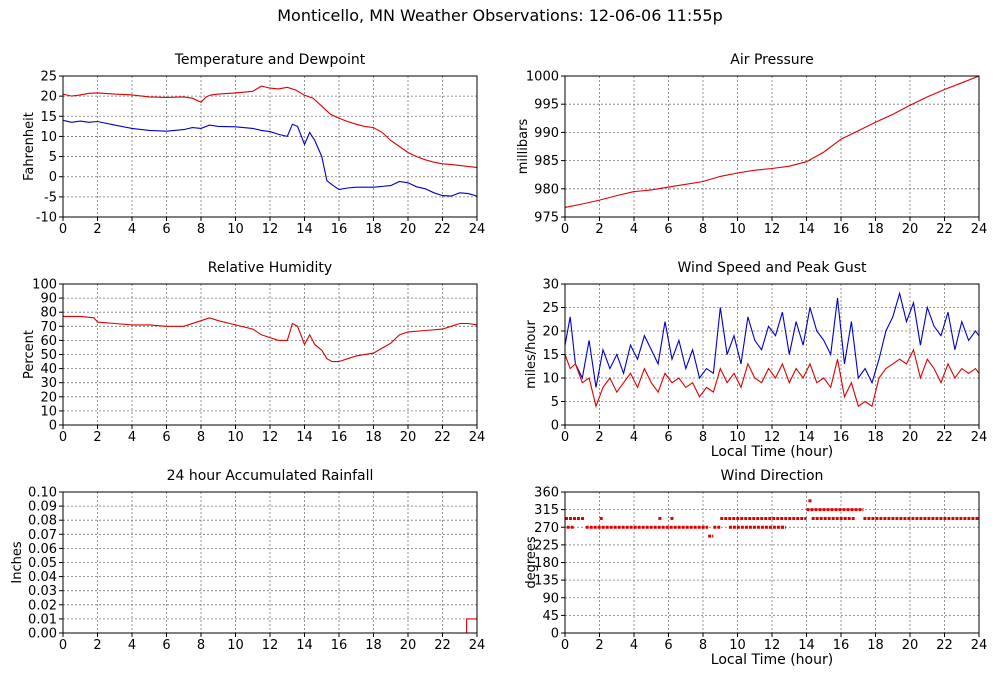 This screenshot has width=1000, height=680. What do you see at coordinates (304, 229) in the screenshot?
I see `temp-xtick-label: 14` at bounding box center [304, 229].